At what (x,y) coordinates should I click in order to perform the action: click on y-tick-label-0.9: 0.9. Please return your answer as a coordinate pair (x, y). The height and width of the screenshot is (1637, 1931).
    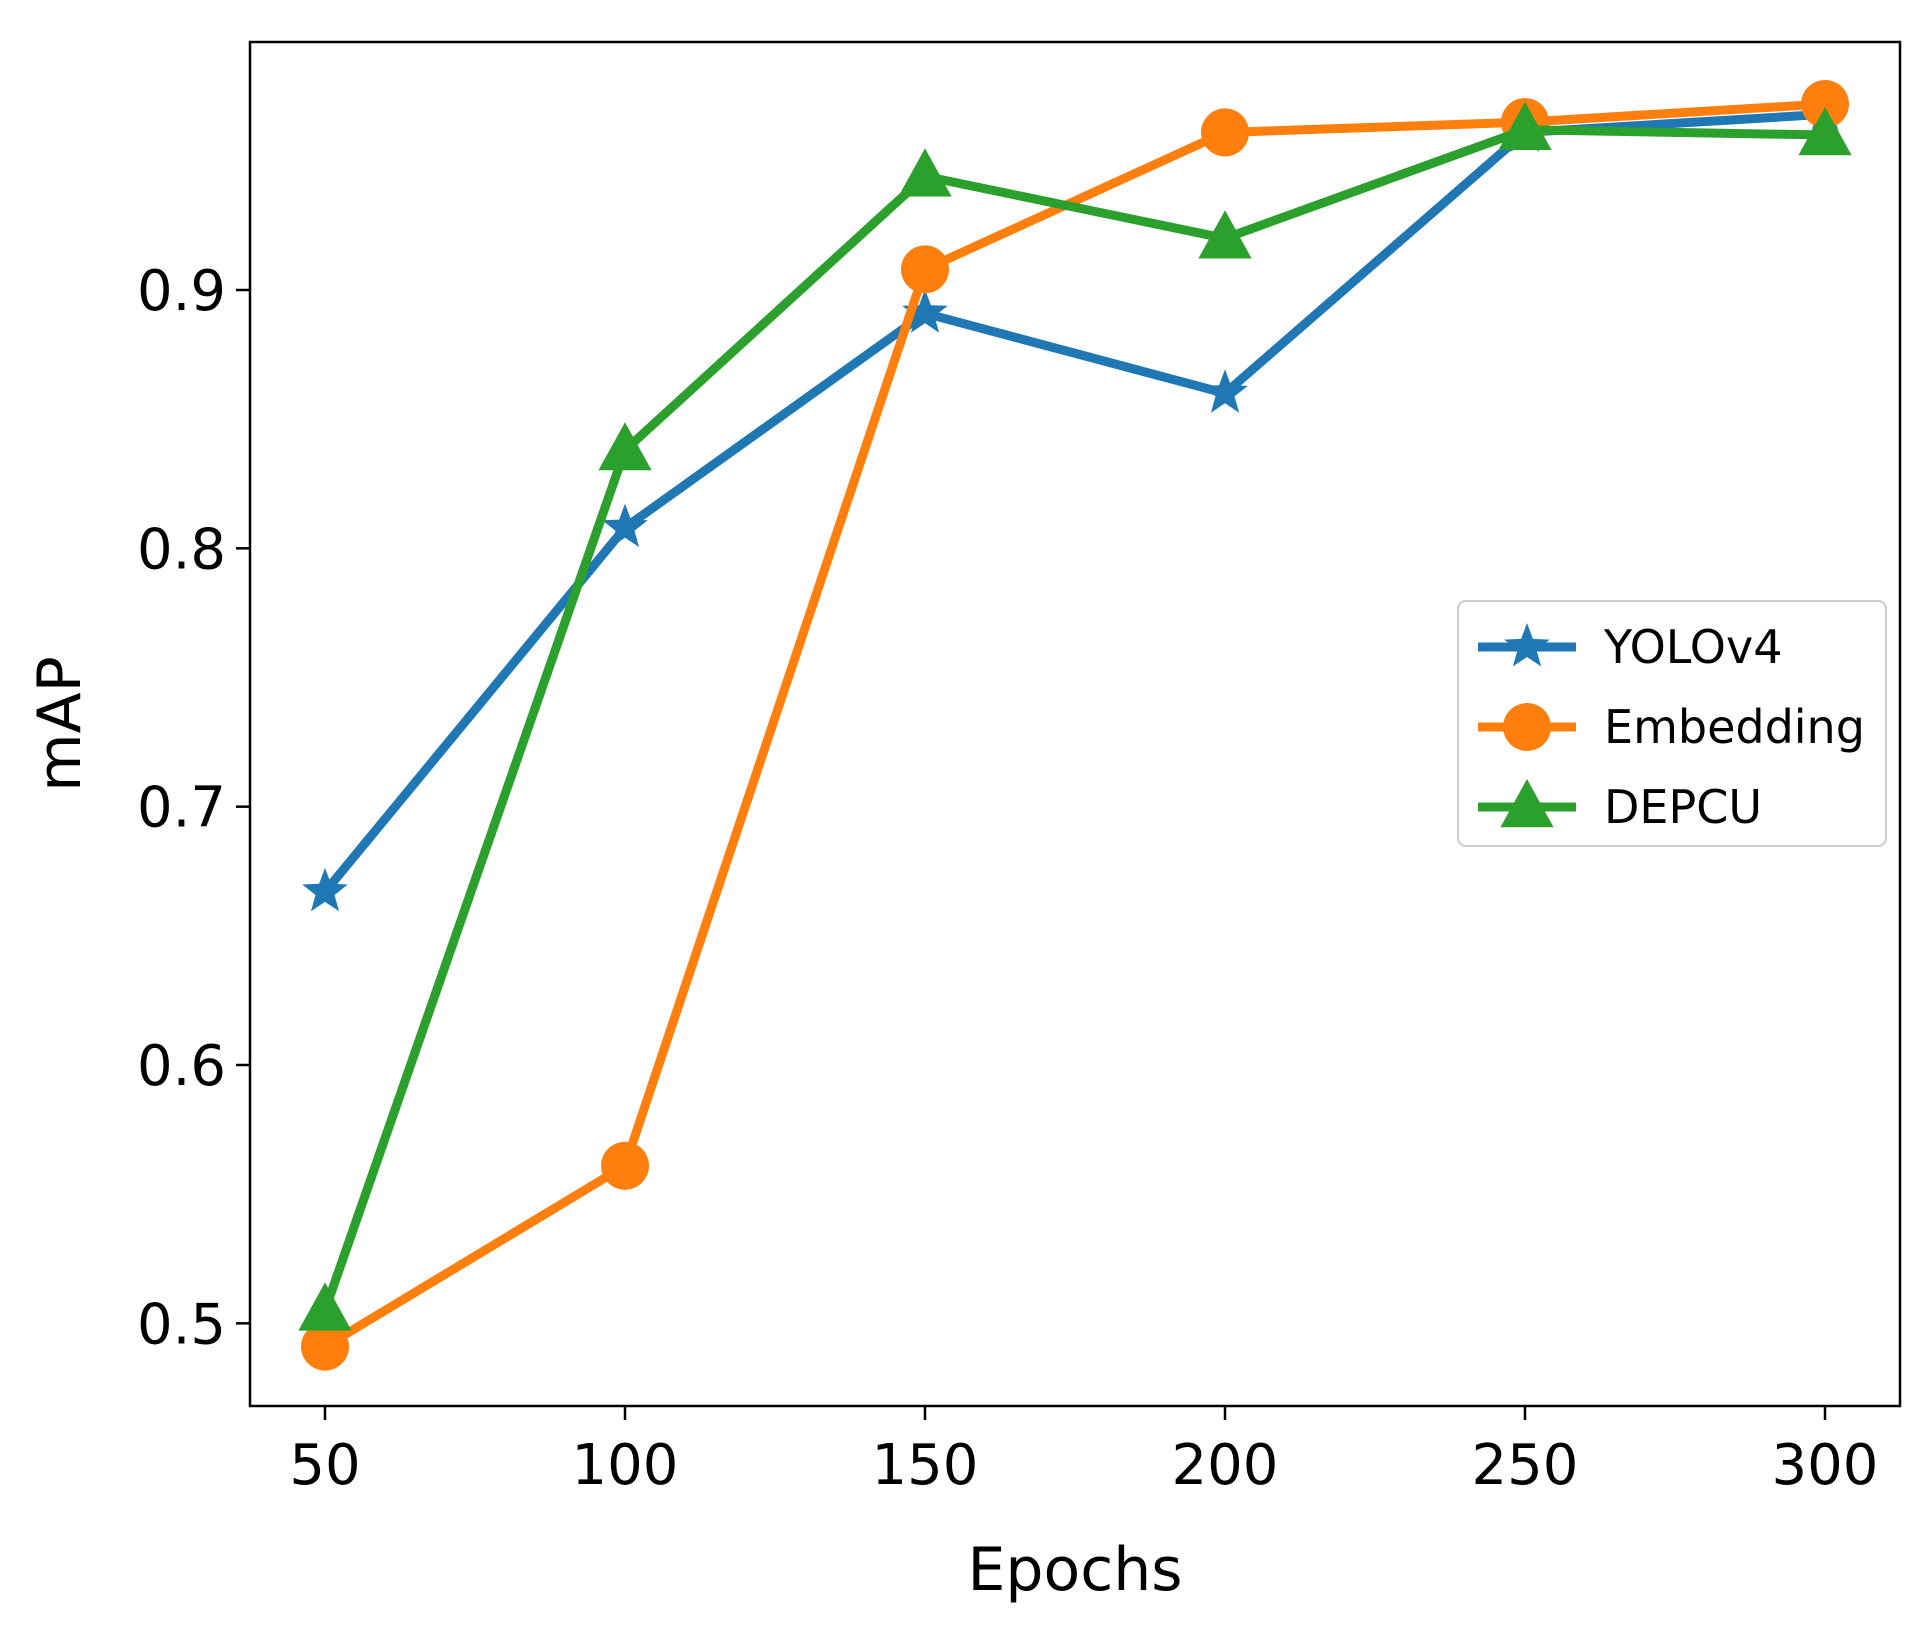
    Looking at the image, I should click on (181, 291).